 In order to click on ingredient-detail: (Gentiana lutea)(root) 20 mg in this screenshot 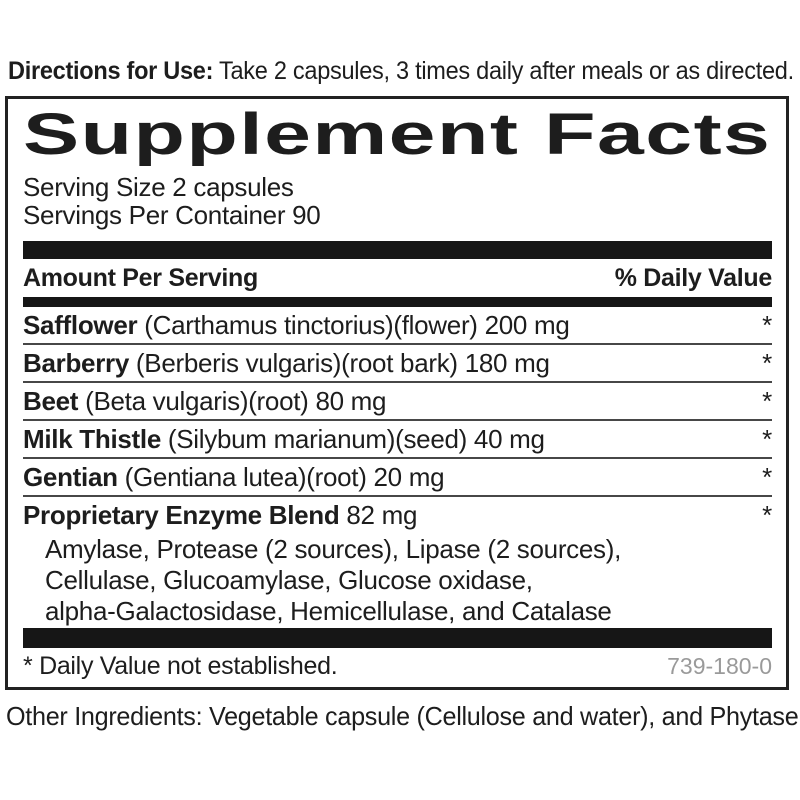, I will do `click(281, 477)`.